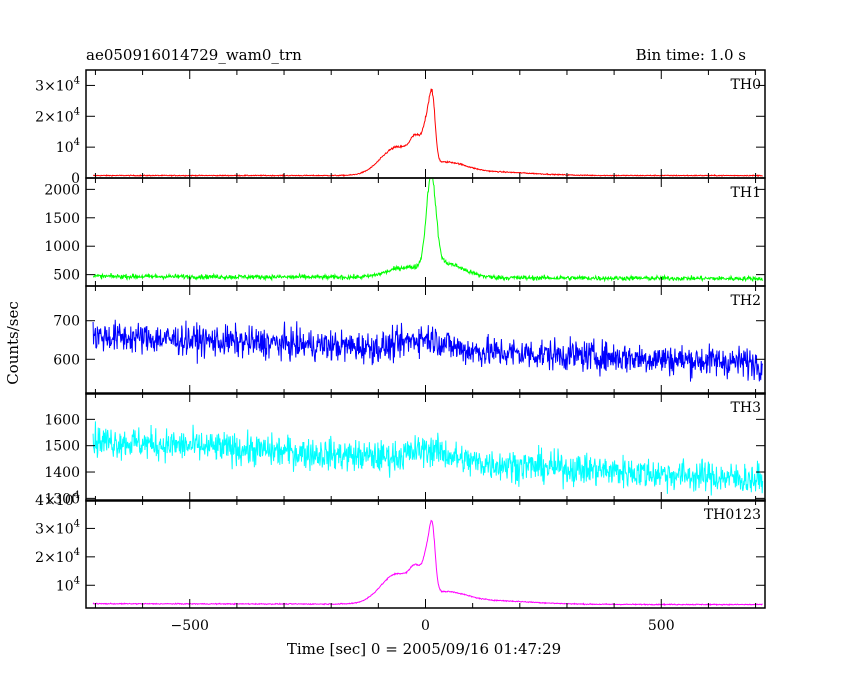 This screenshot has width=850, height=680. What do you see at coordinates (746, 408) in the screenshot?
I see `panel-label-th3: TH3` at bounding box center [746, 408].